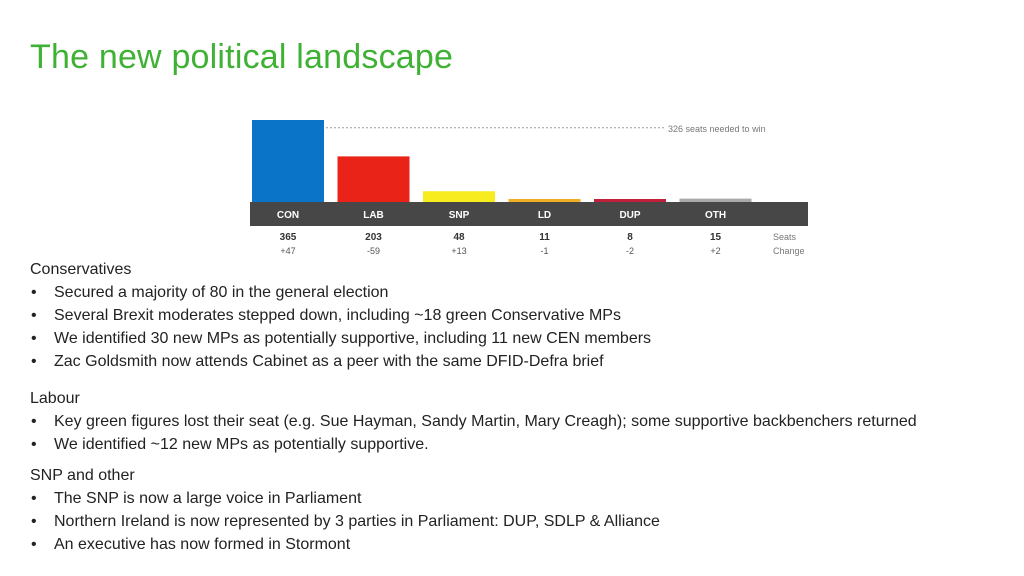 Image resolution: width=1024 pixels, height=576 pixels. Describe the element at coordinates (82, 475) in the screenshot. I see `section-heading: SNP and other` at that location.